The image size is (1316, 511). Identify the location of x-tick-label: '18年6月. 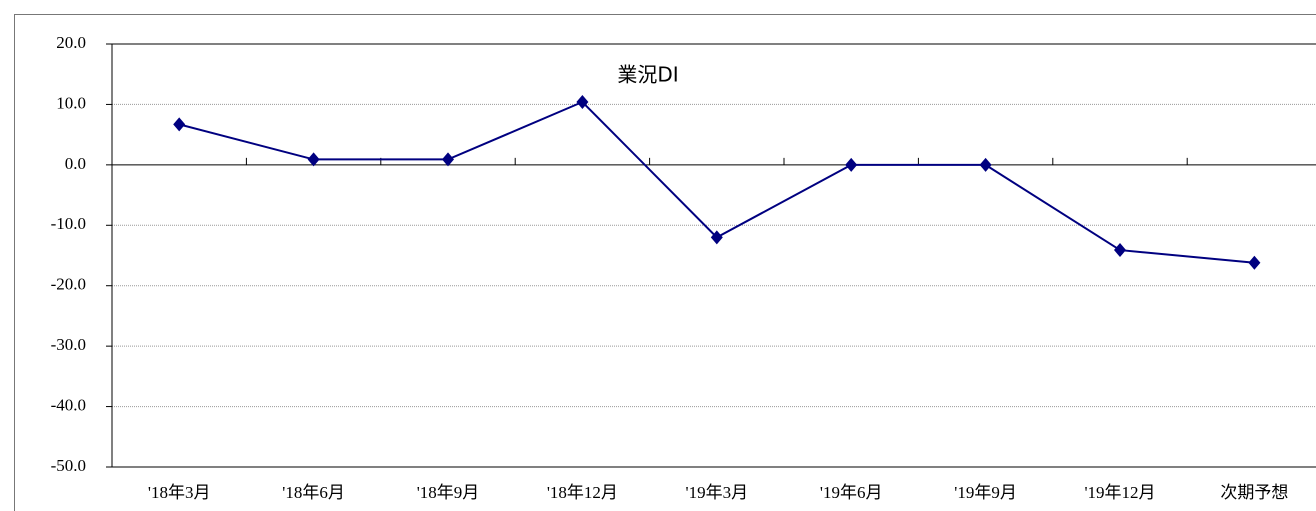
(313, 492).